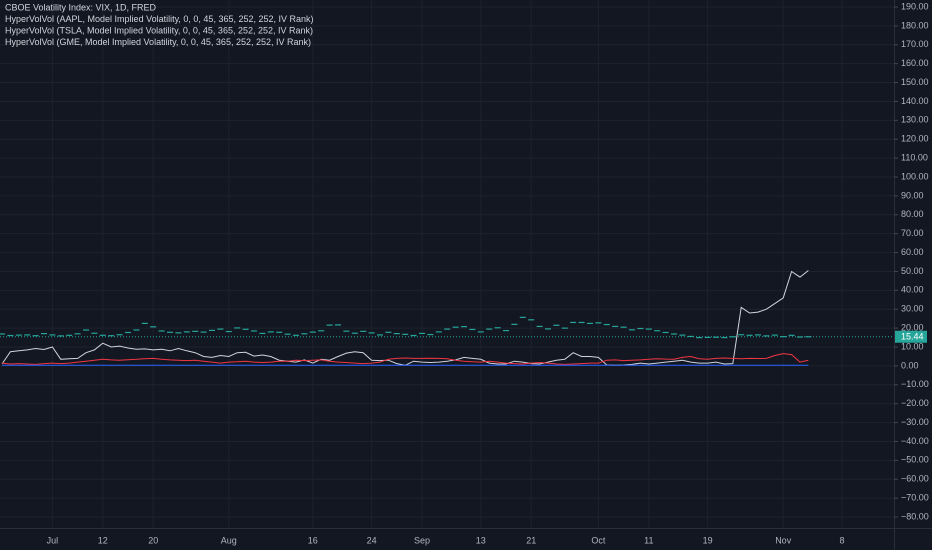 The width and height of the screenshot is (932, 550). Describe the element at coordinates (914, 157) in the screenshot. I see `y-tick-label: 110.00` at that location.